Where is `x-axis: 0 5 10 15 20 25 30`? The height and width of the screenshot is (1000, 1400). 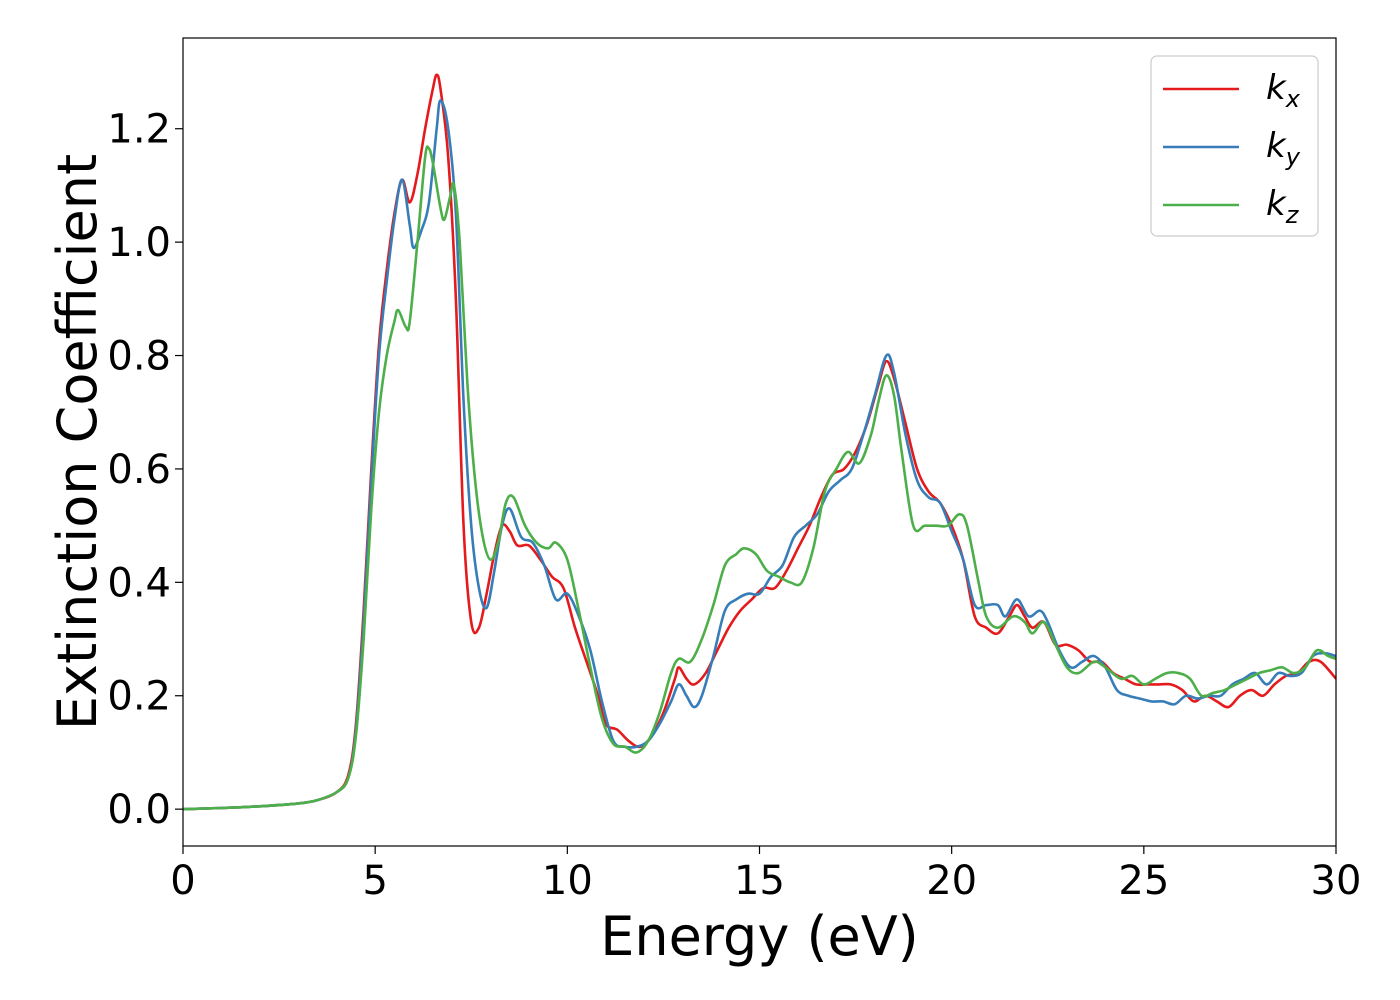
x-axis: 0 5 10 15 20 25 30 is located at coordinates (765, 875).